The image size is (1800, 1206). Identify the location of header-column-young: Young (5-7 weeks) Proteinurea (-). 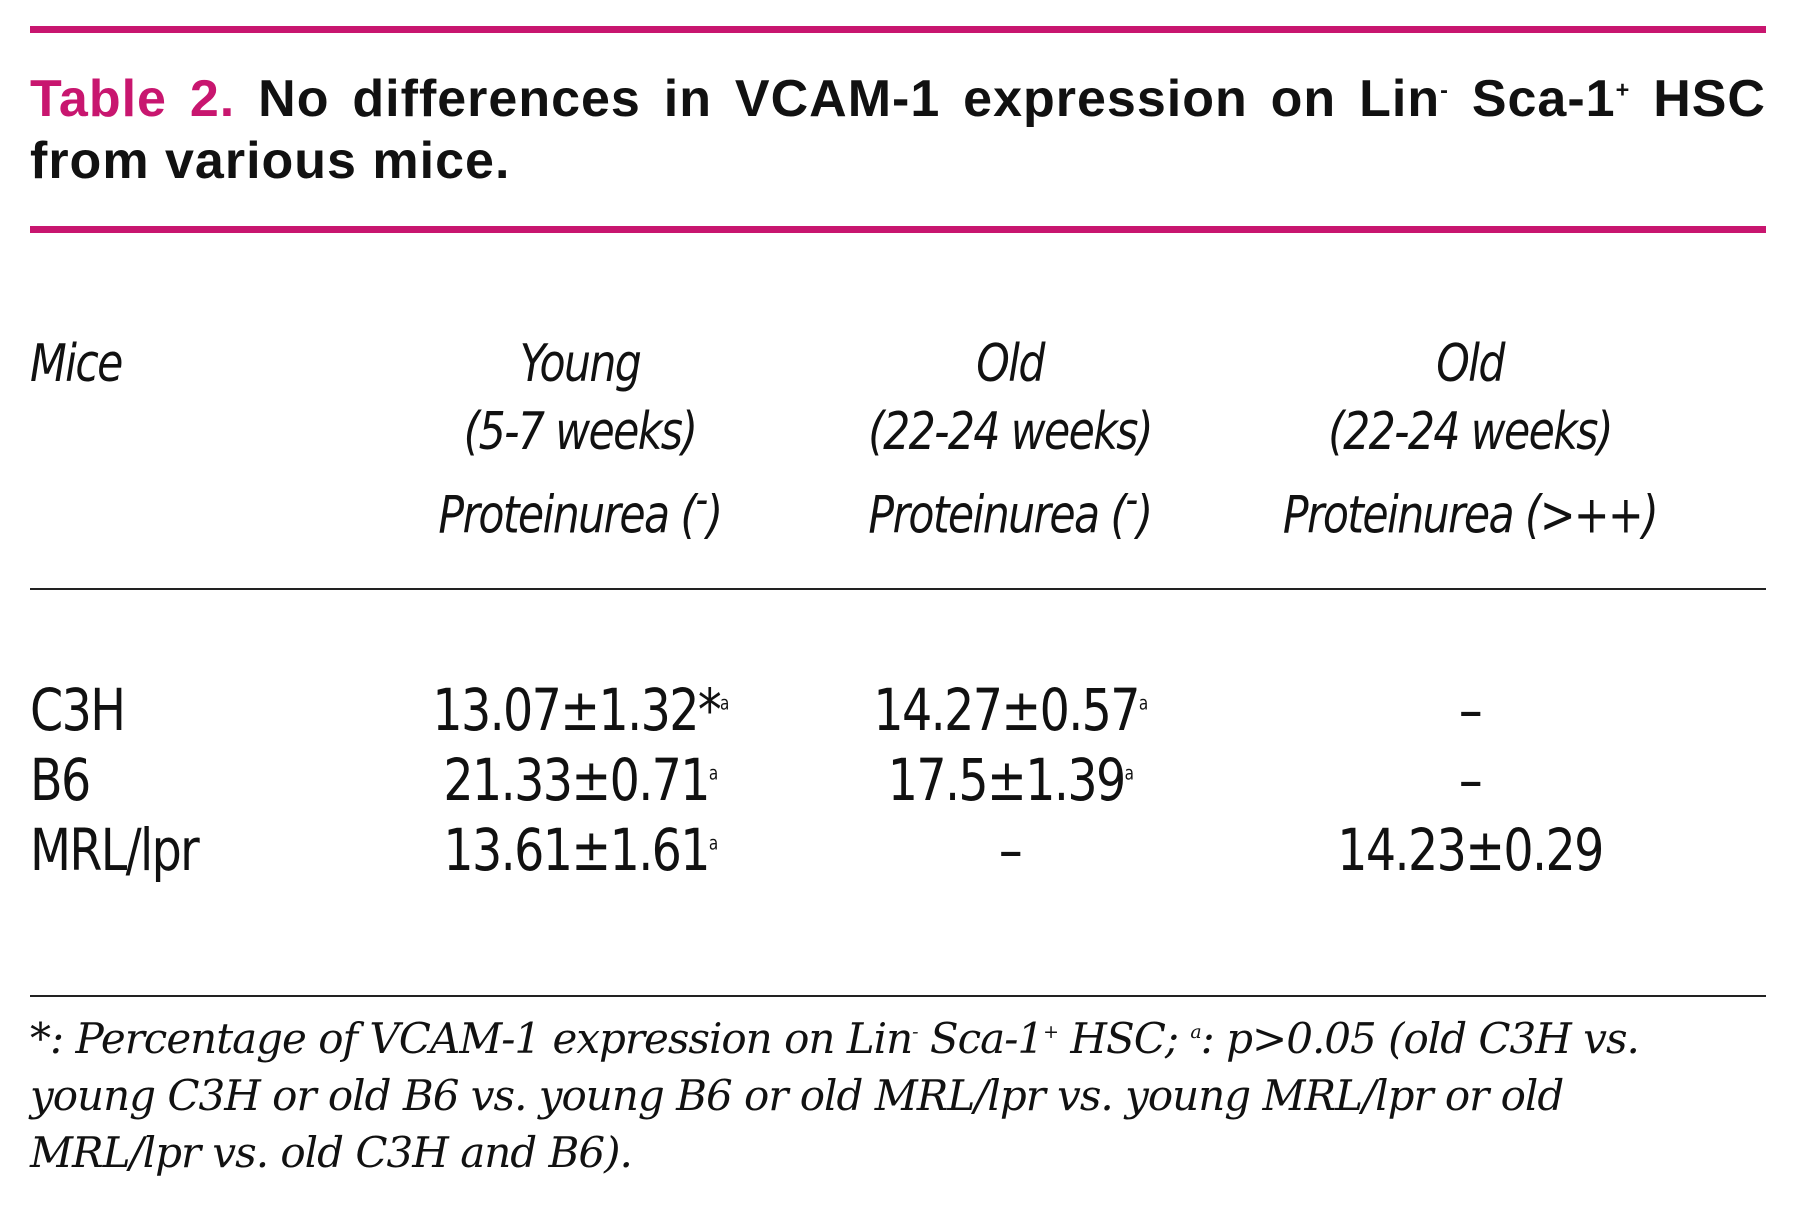
(580, 439).